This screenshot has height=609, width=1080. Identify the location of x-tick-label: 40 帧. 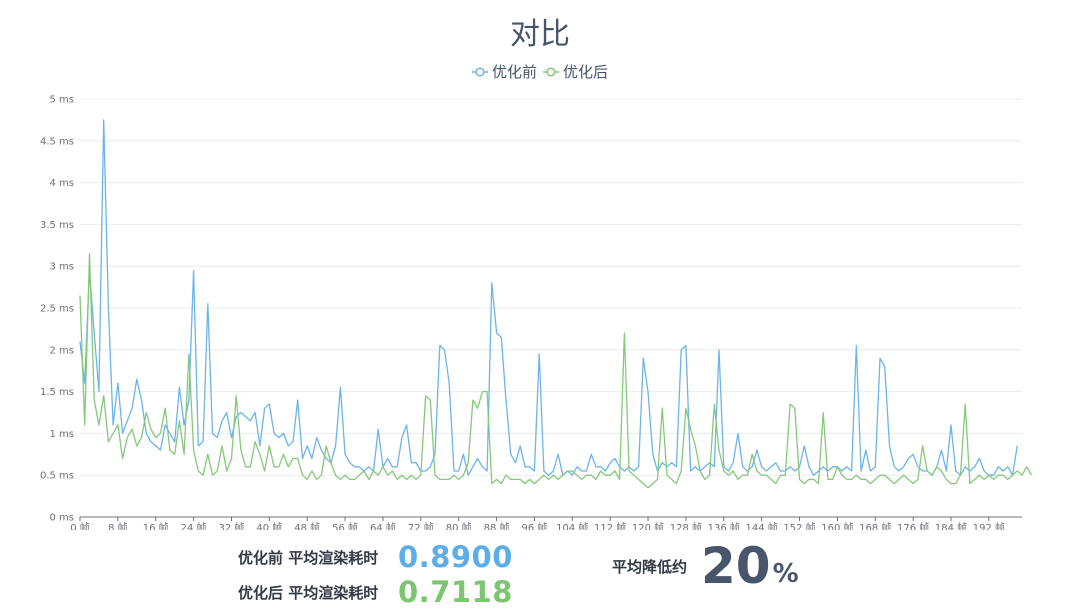
(269, 525).